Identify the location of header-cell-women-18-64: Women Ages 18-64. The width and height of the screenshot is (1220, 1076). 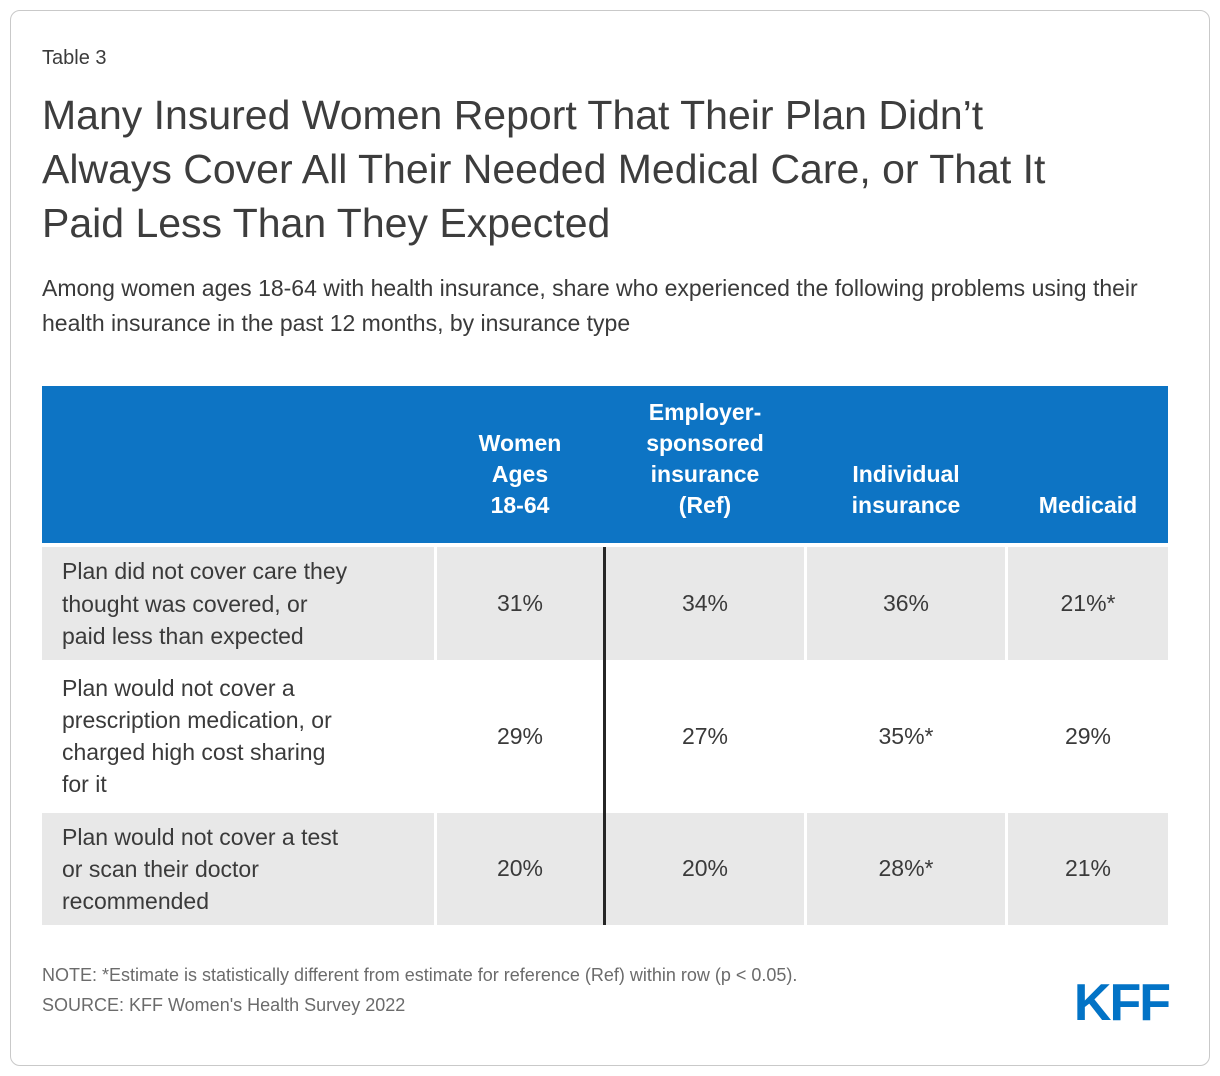
(520, 474).